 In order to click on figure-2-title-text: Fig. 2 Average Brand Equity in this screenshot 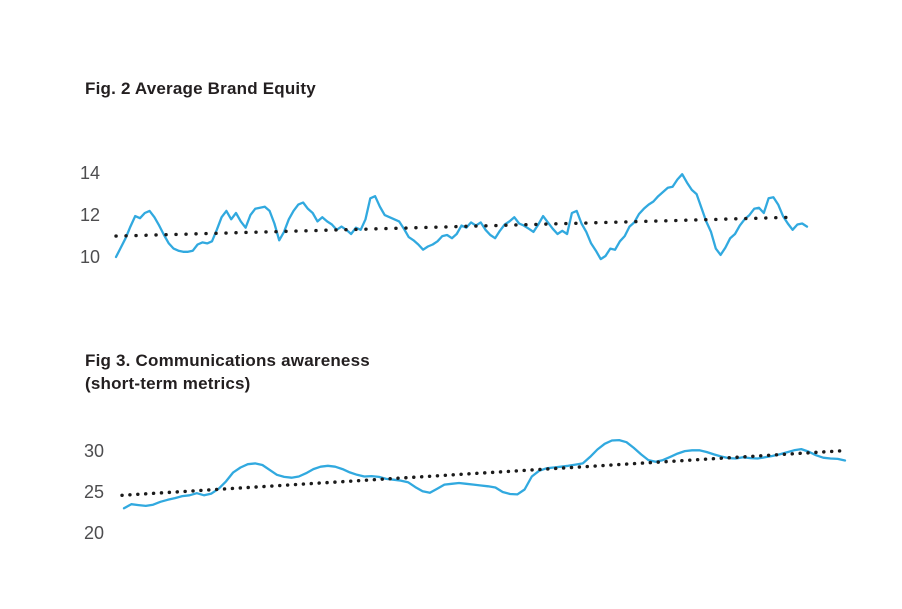, I will do `click(200, 88)`.